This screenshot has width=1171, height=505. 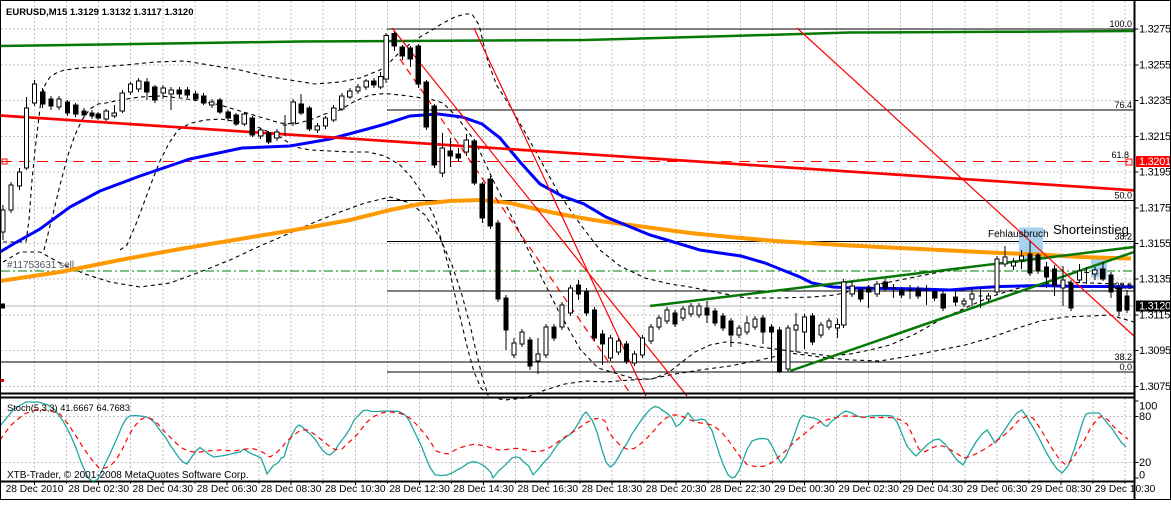 I want to click on svg-text: 1.3095, so click(x=1155, y=351).